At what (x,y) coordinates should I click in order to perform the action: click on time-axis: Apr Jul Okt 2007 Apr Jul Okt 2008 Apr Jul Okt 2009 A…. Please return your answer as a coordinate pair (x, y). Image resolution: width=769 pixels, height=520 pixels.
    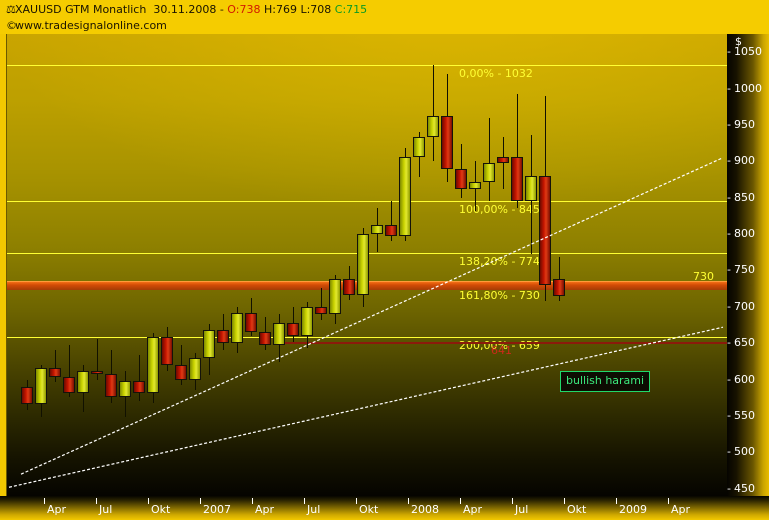
    Looking at the image, I should click on (384, 508).